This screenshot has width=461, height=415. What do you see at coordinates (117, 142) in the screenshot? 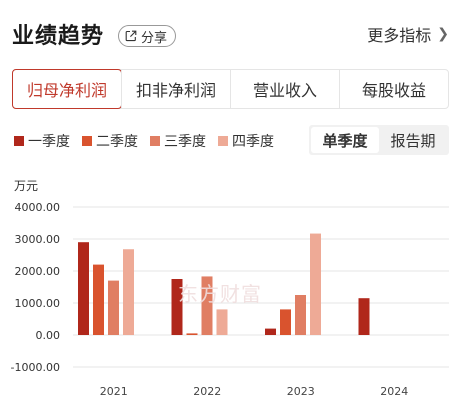
I see `legend-label-q2: 二季度` at bounding box center [117, 142].